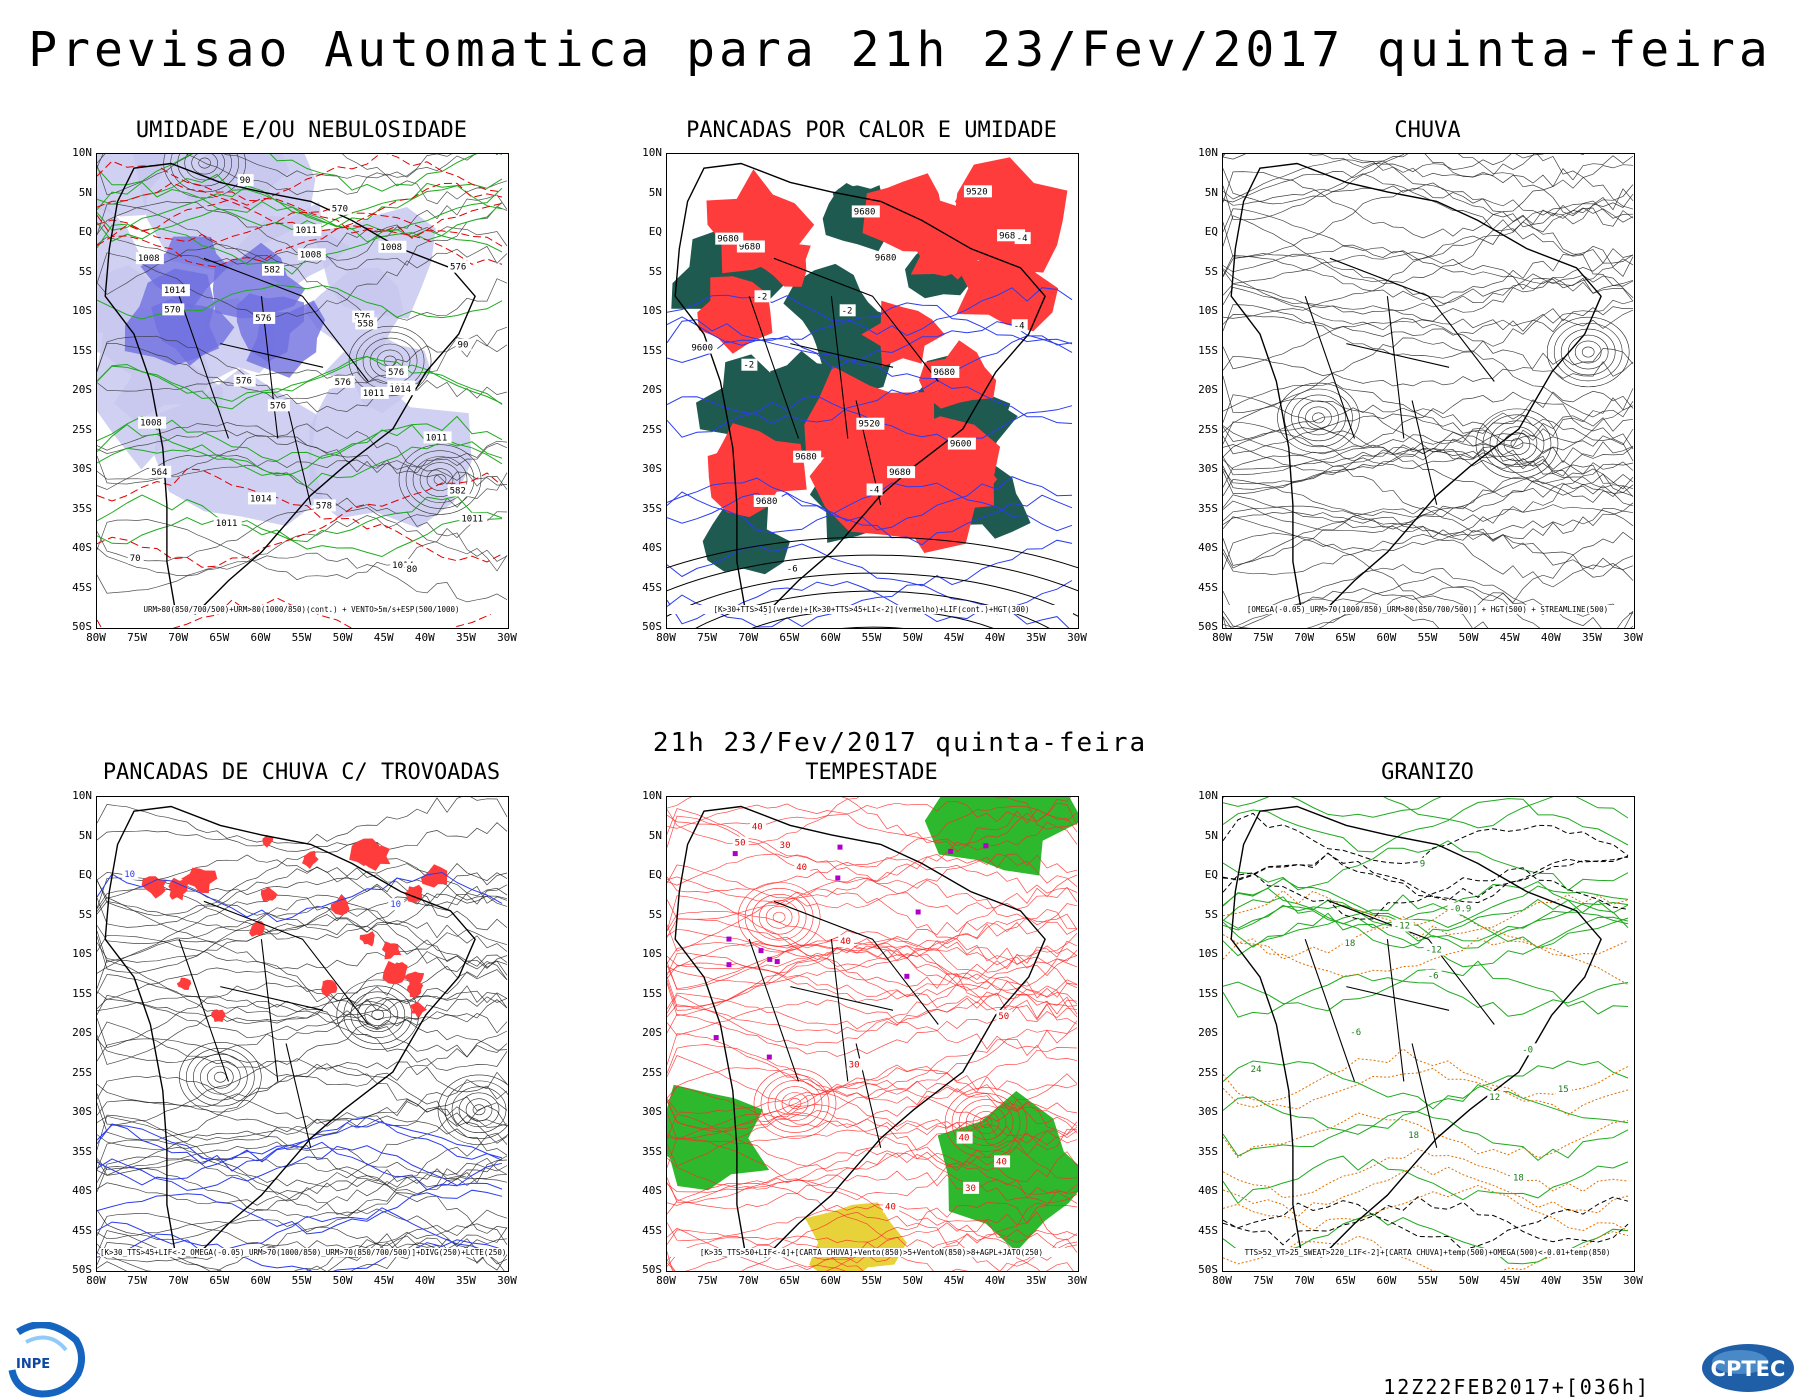  Describe the element at coordinates (82, 152) in the screenshot. I see `lat-tick-label: 10N` at that location.